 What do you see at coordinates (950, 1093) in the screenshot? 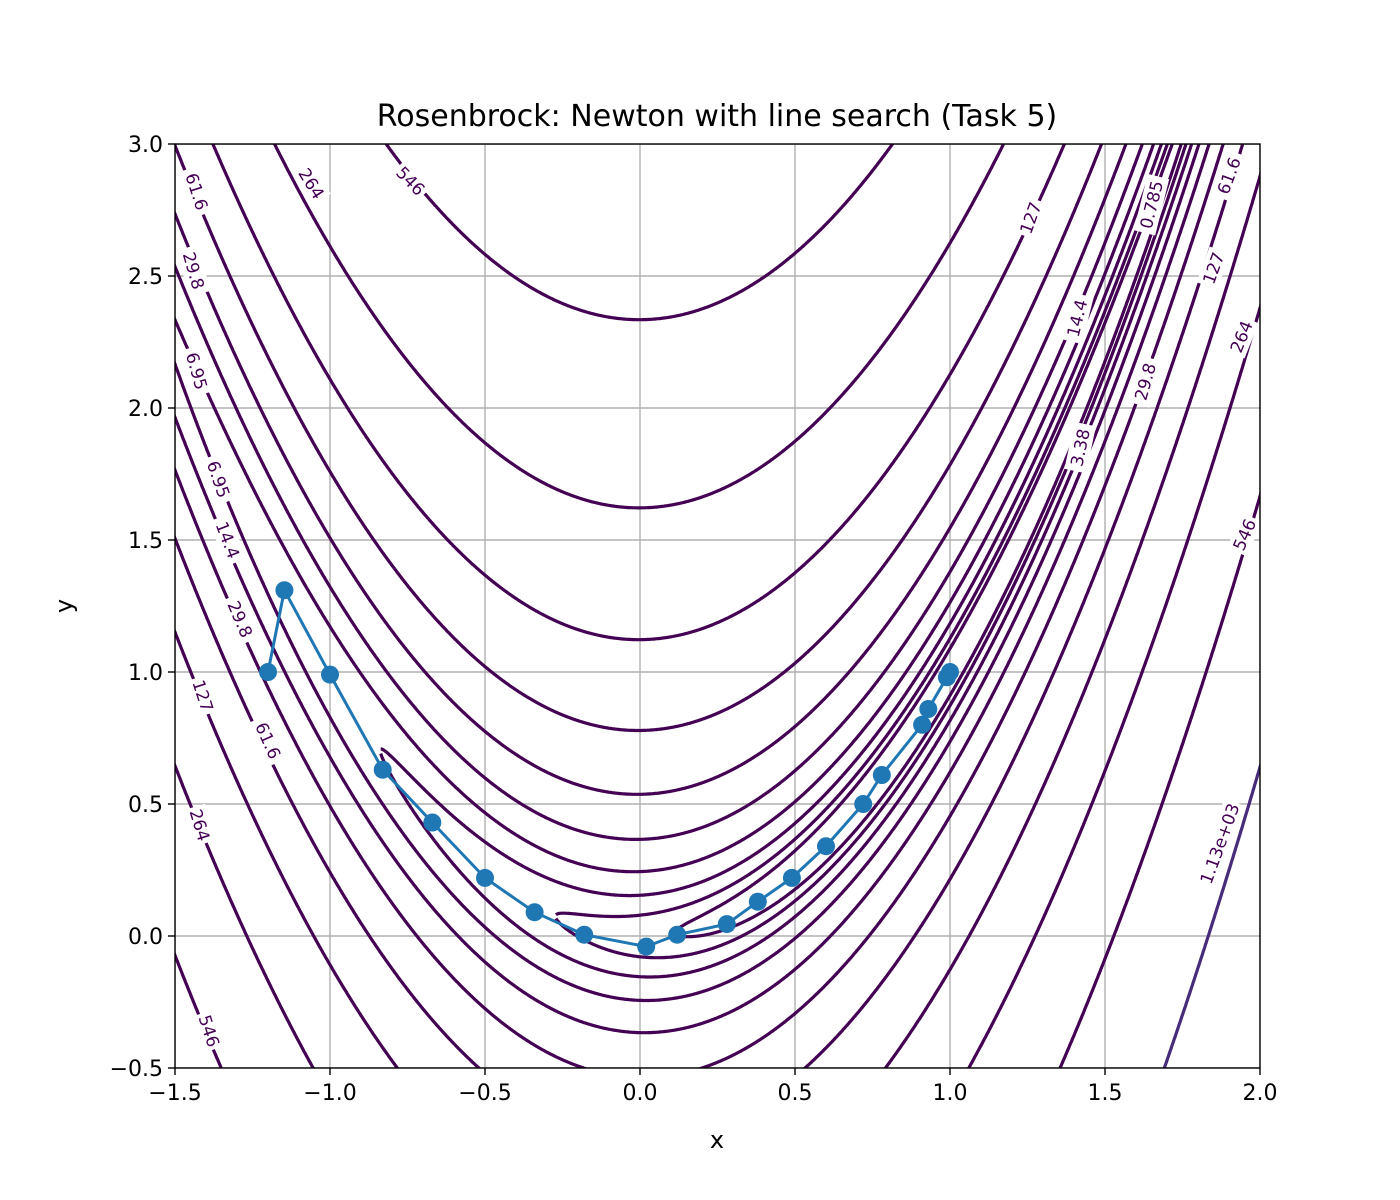
I see `x-tick-label: 1.0` at bounding box center [950, 1093].